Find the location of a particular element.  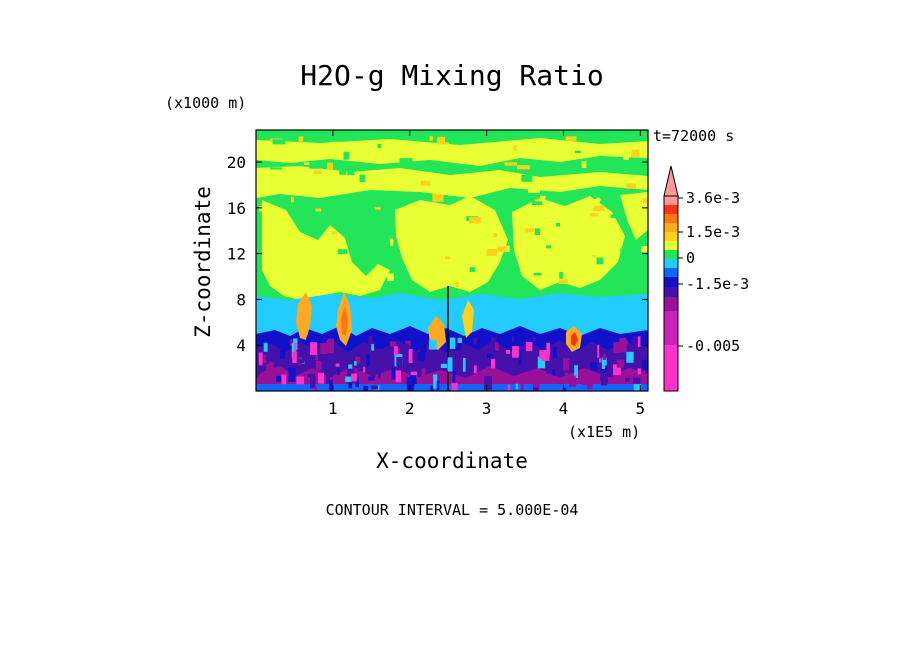

y-axis-label: Z-coordinate is located at coordinates (203, 262).